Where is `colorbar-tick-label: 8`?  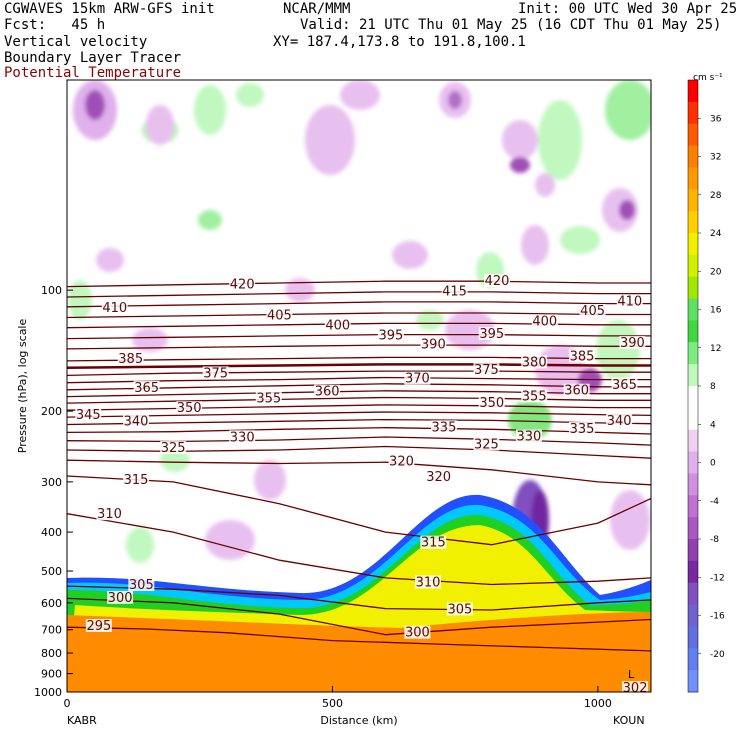
colorbar-tick-label: 8 is located at coordinates (713, 387).